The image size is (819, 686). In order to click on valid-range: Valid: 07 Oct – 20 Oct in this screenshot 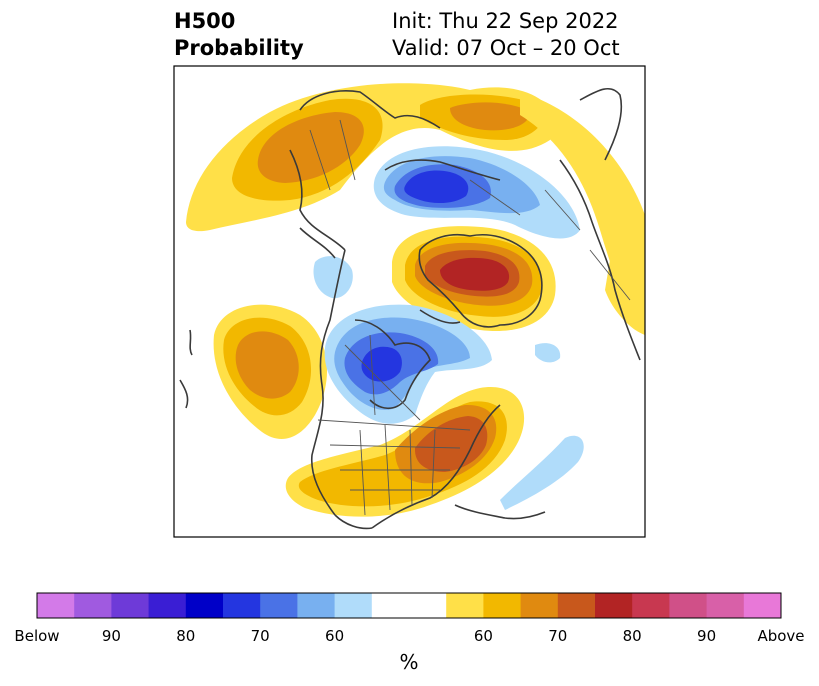, I will do `click(506, 48)`.